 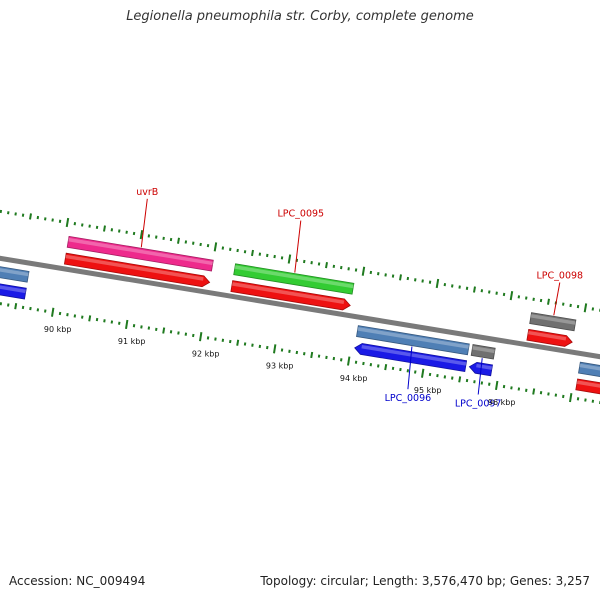 What do you see at coordinates (478, 404) in the screenshot?
I see `gene-label-lpc_0097: LPC_0097` at bounding box center [478, 404].